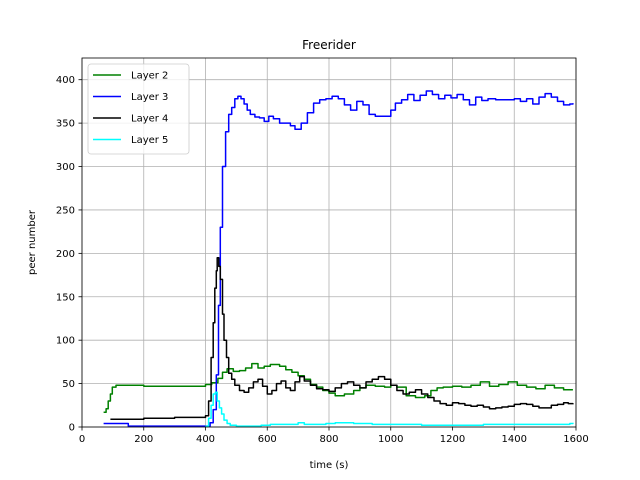 The width and height of the screenshot is (640, 480). I want to click on y-tick-label: 150, so click(65, 297).